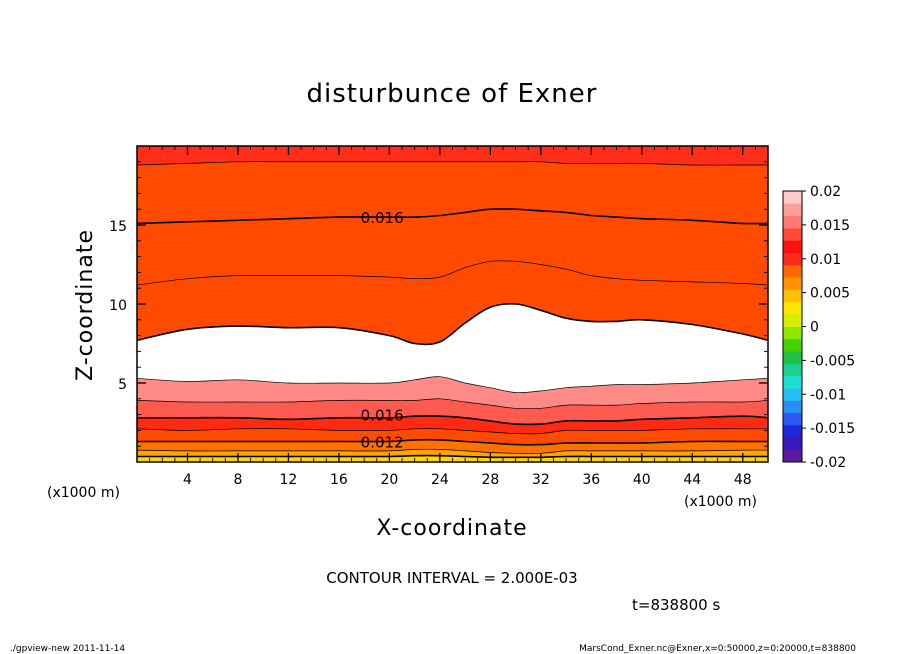 This screenshot has width=904, height=654. Describe the element at coordinates (122, 385) in the screenshot. I see `y-tick-label: 5` at that location.